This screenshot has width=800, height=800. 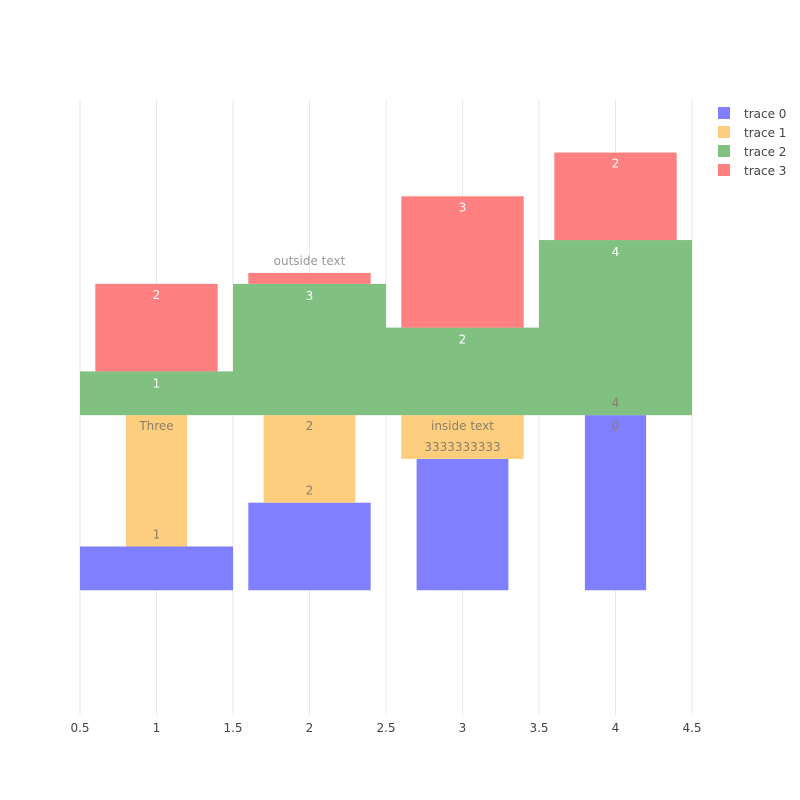 What do you see at coordinates (538, 728) in the screenshot?
I see `x-tick-label: 3.5` at bounding box center [538, 728].